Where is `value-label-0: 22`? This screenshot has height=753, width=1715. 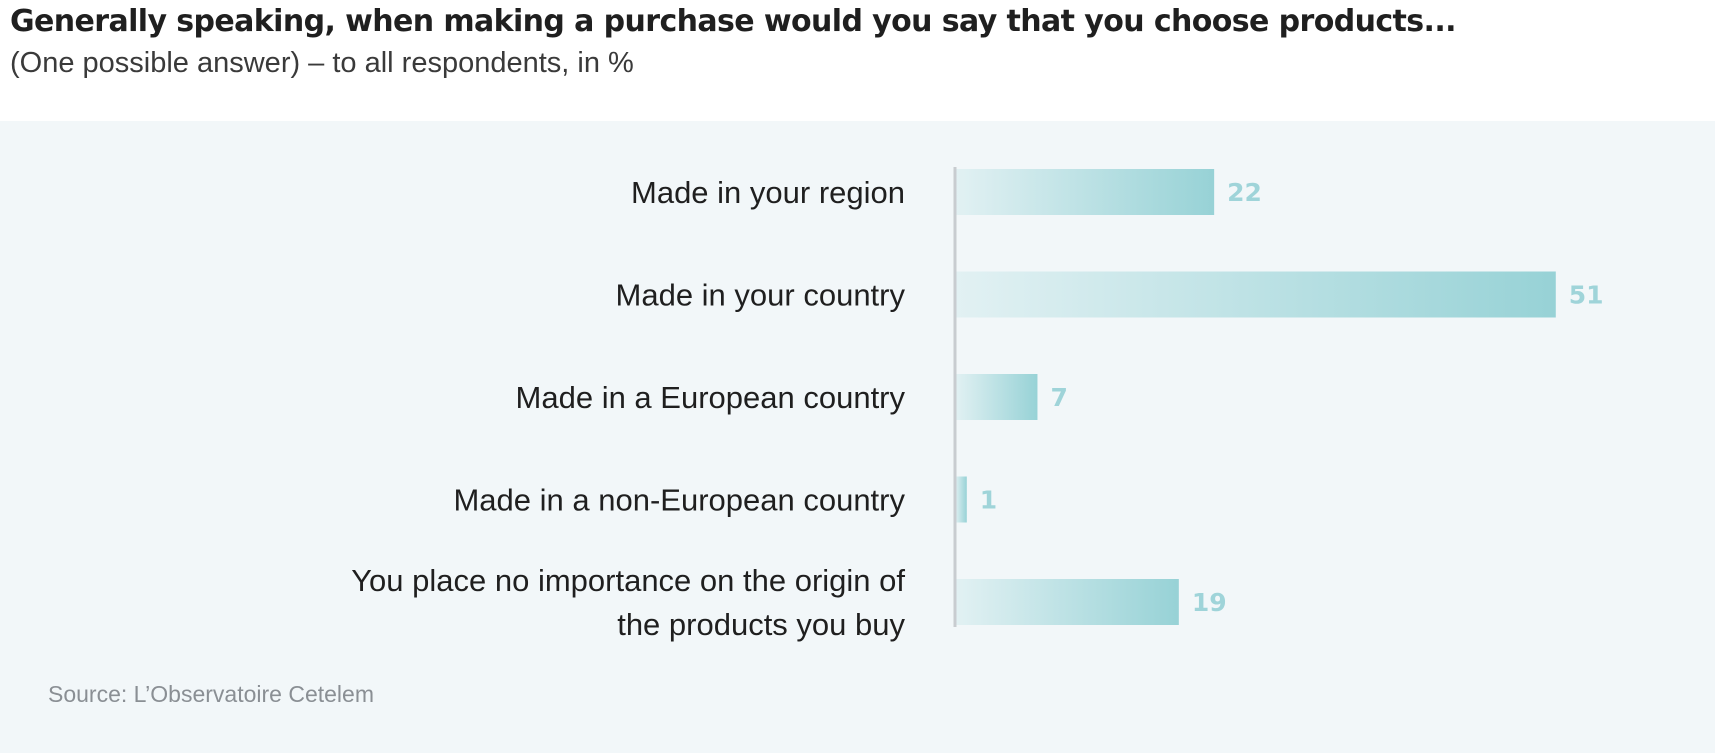
value-label-0: 22 is located at coordinates (1244, 192).